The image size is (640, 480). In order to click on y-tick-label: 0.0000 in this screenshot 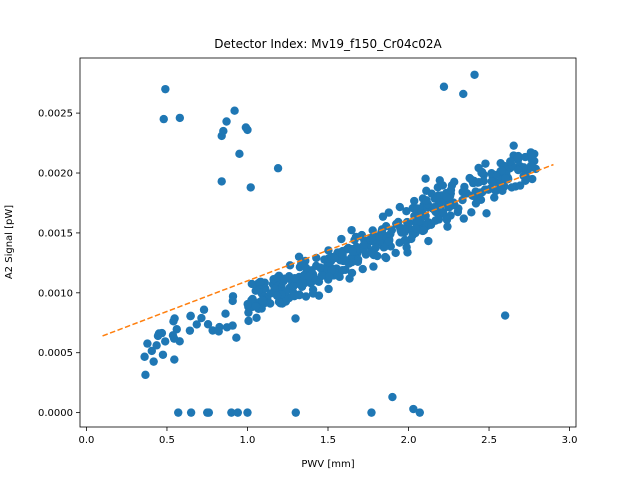, I will do `click(55, 413)`.